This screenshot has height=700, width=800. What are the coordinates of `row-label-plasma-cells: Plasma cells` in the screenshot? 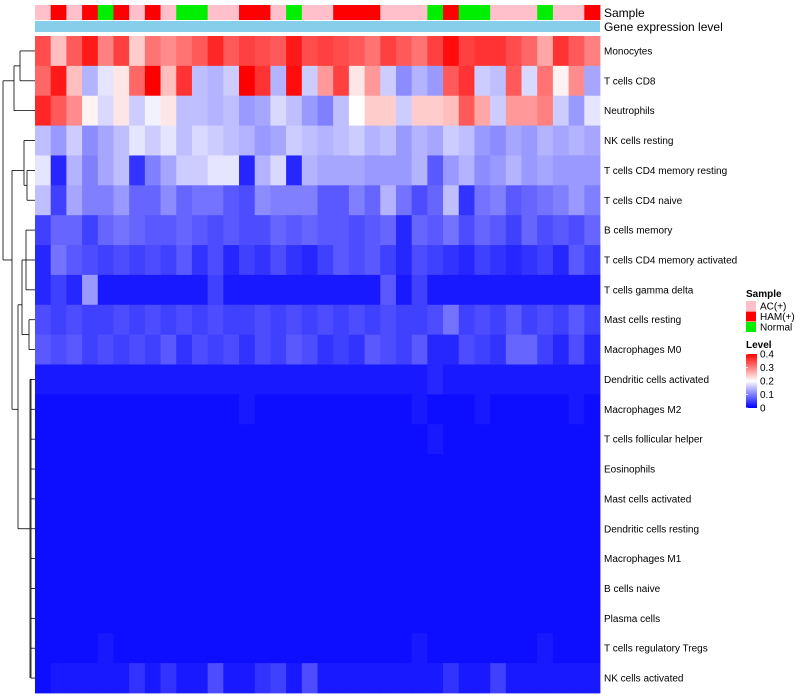 It's located at (632, 619).